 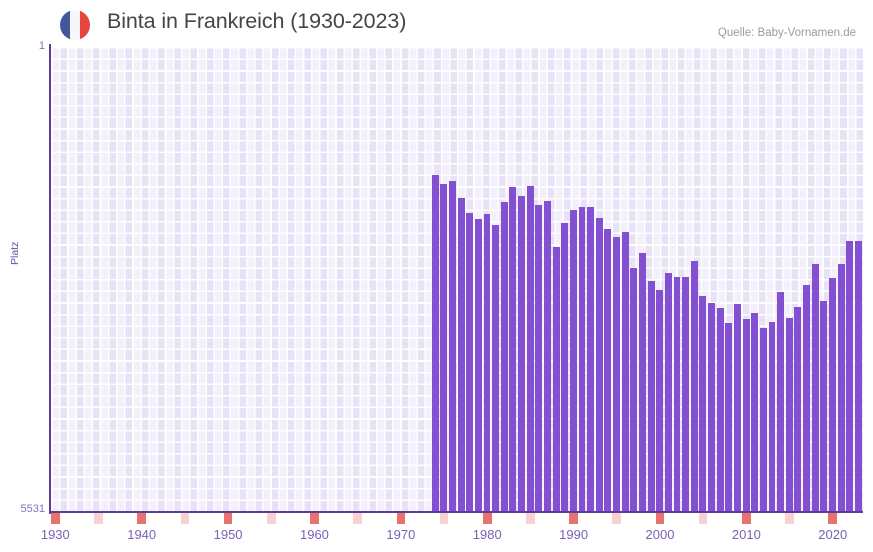 What do you see at coordinates (257, 21) in the screenshot?
I see `page-title: Binta in Frankreich (1930-2023)` at bounding box center [257, 21].